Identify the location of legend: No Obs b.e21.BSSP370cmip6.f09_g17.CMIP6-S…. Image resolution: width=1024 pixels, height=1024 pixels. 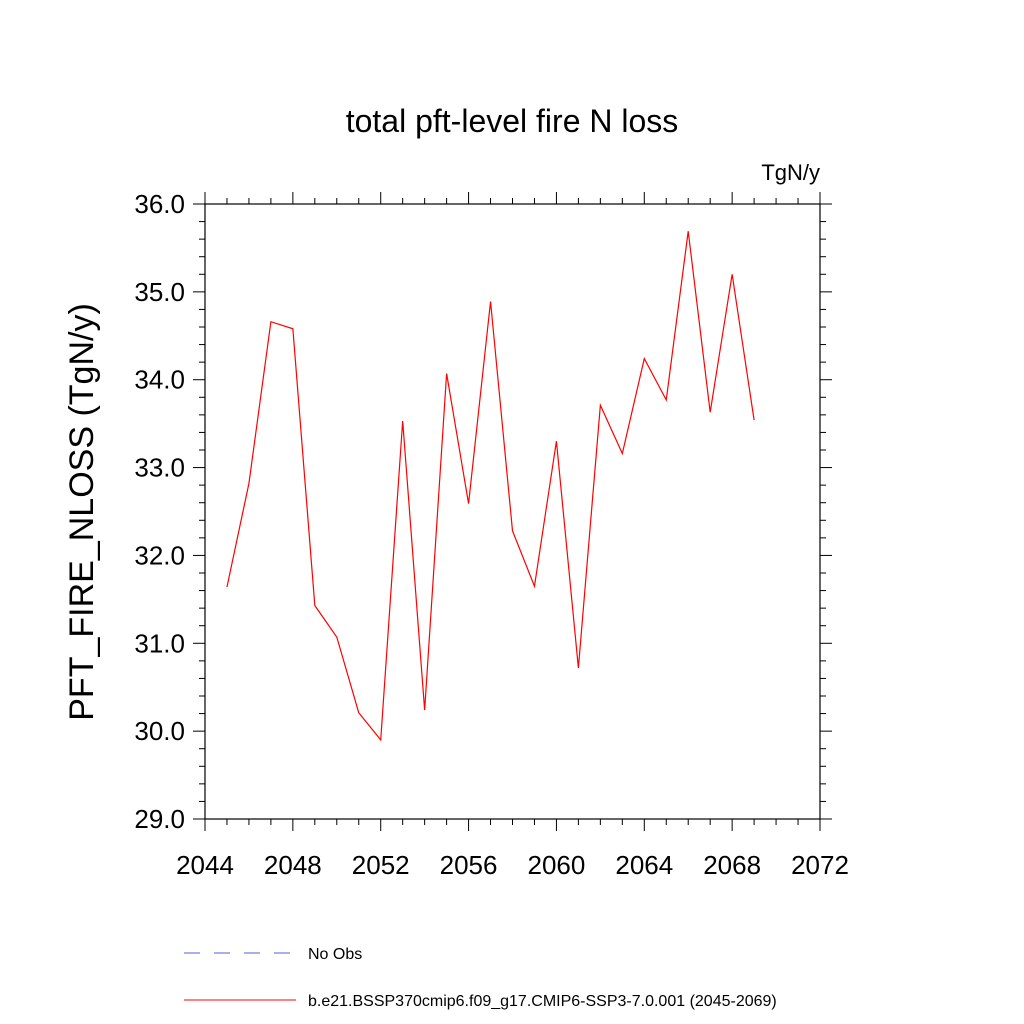
(480, 978).